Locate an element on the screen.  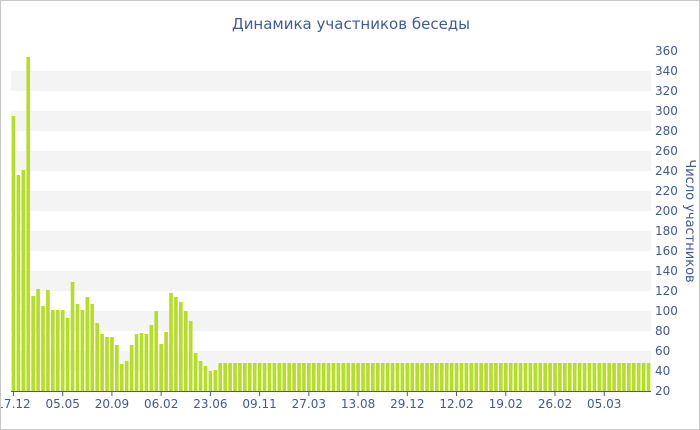
x-tick-label: 06.02 is located at coordinates (161, 404).